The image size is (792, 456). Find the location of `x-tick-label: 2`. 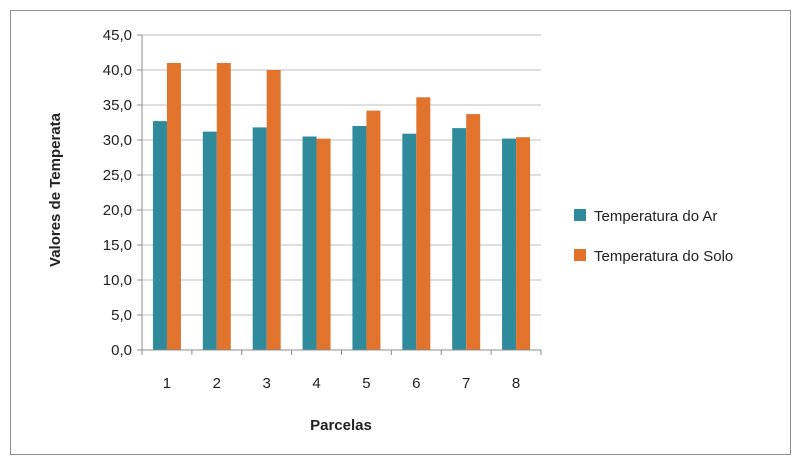

x-tick-label: 2 is located at coordinates (217, 383).